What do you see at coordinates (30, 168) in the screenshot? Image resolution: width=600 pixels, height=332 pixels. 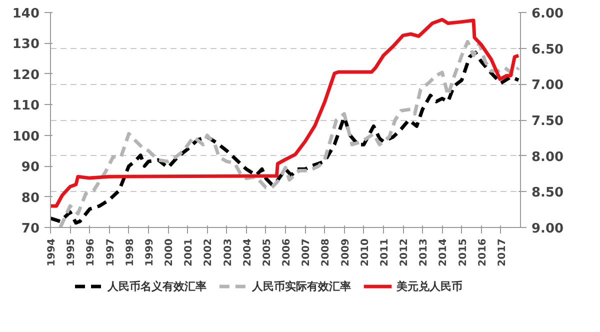 I see `y-tick-label: 90` at bounding box center [30, 168].